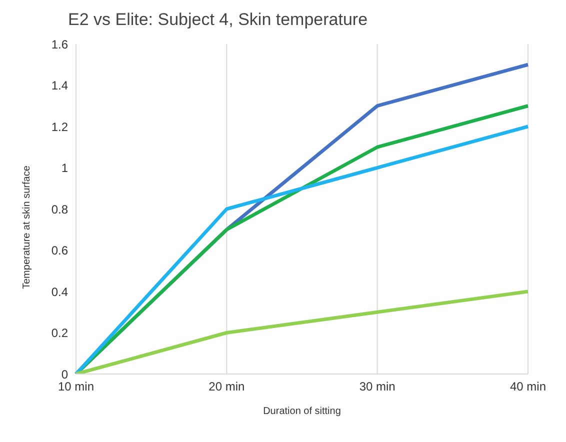 This screenshot has width=566, height=442. I want to click on y-tick-label: 0, so click(64, 374).